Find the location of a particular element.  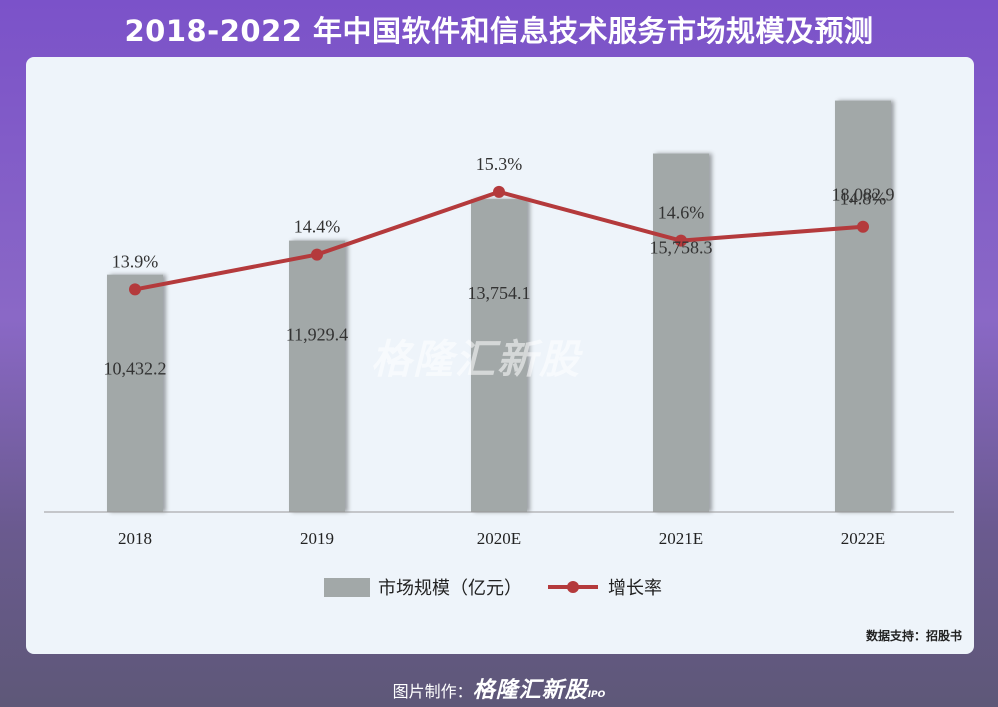

bar-value-label-2018: 10,432.2 is located at coordinates (135, 369).